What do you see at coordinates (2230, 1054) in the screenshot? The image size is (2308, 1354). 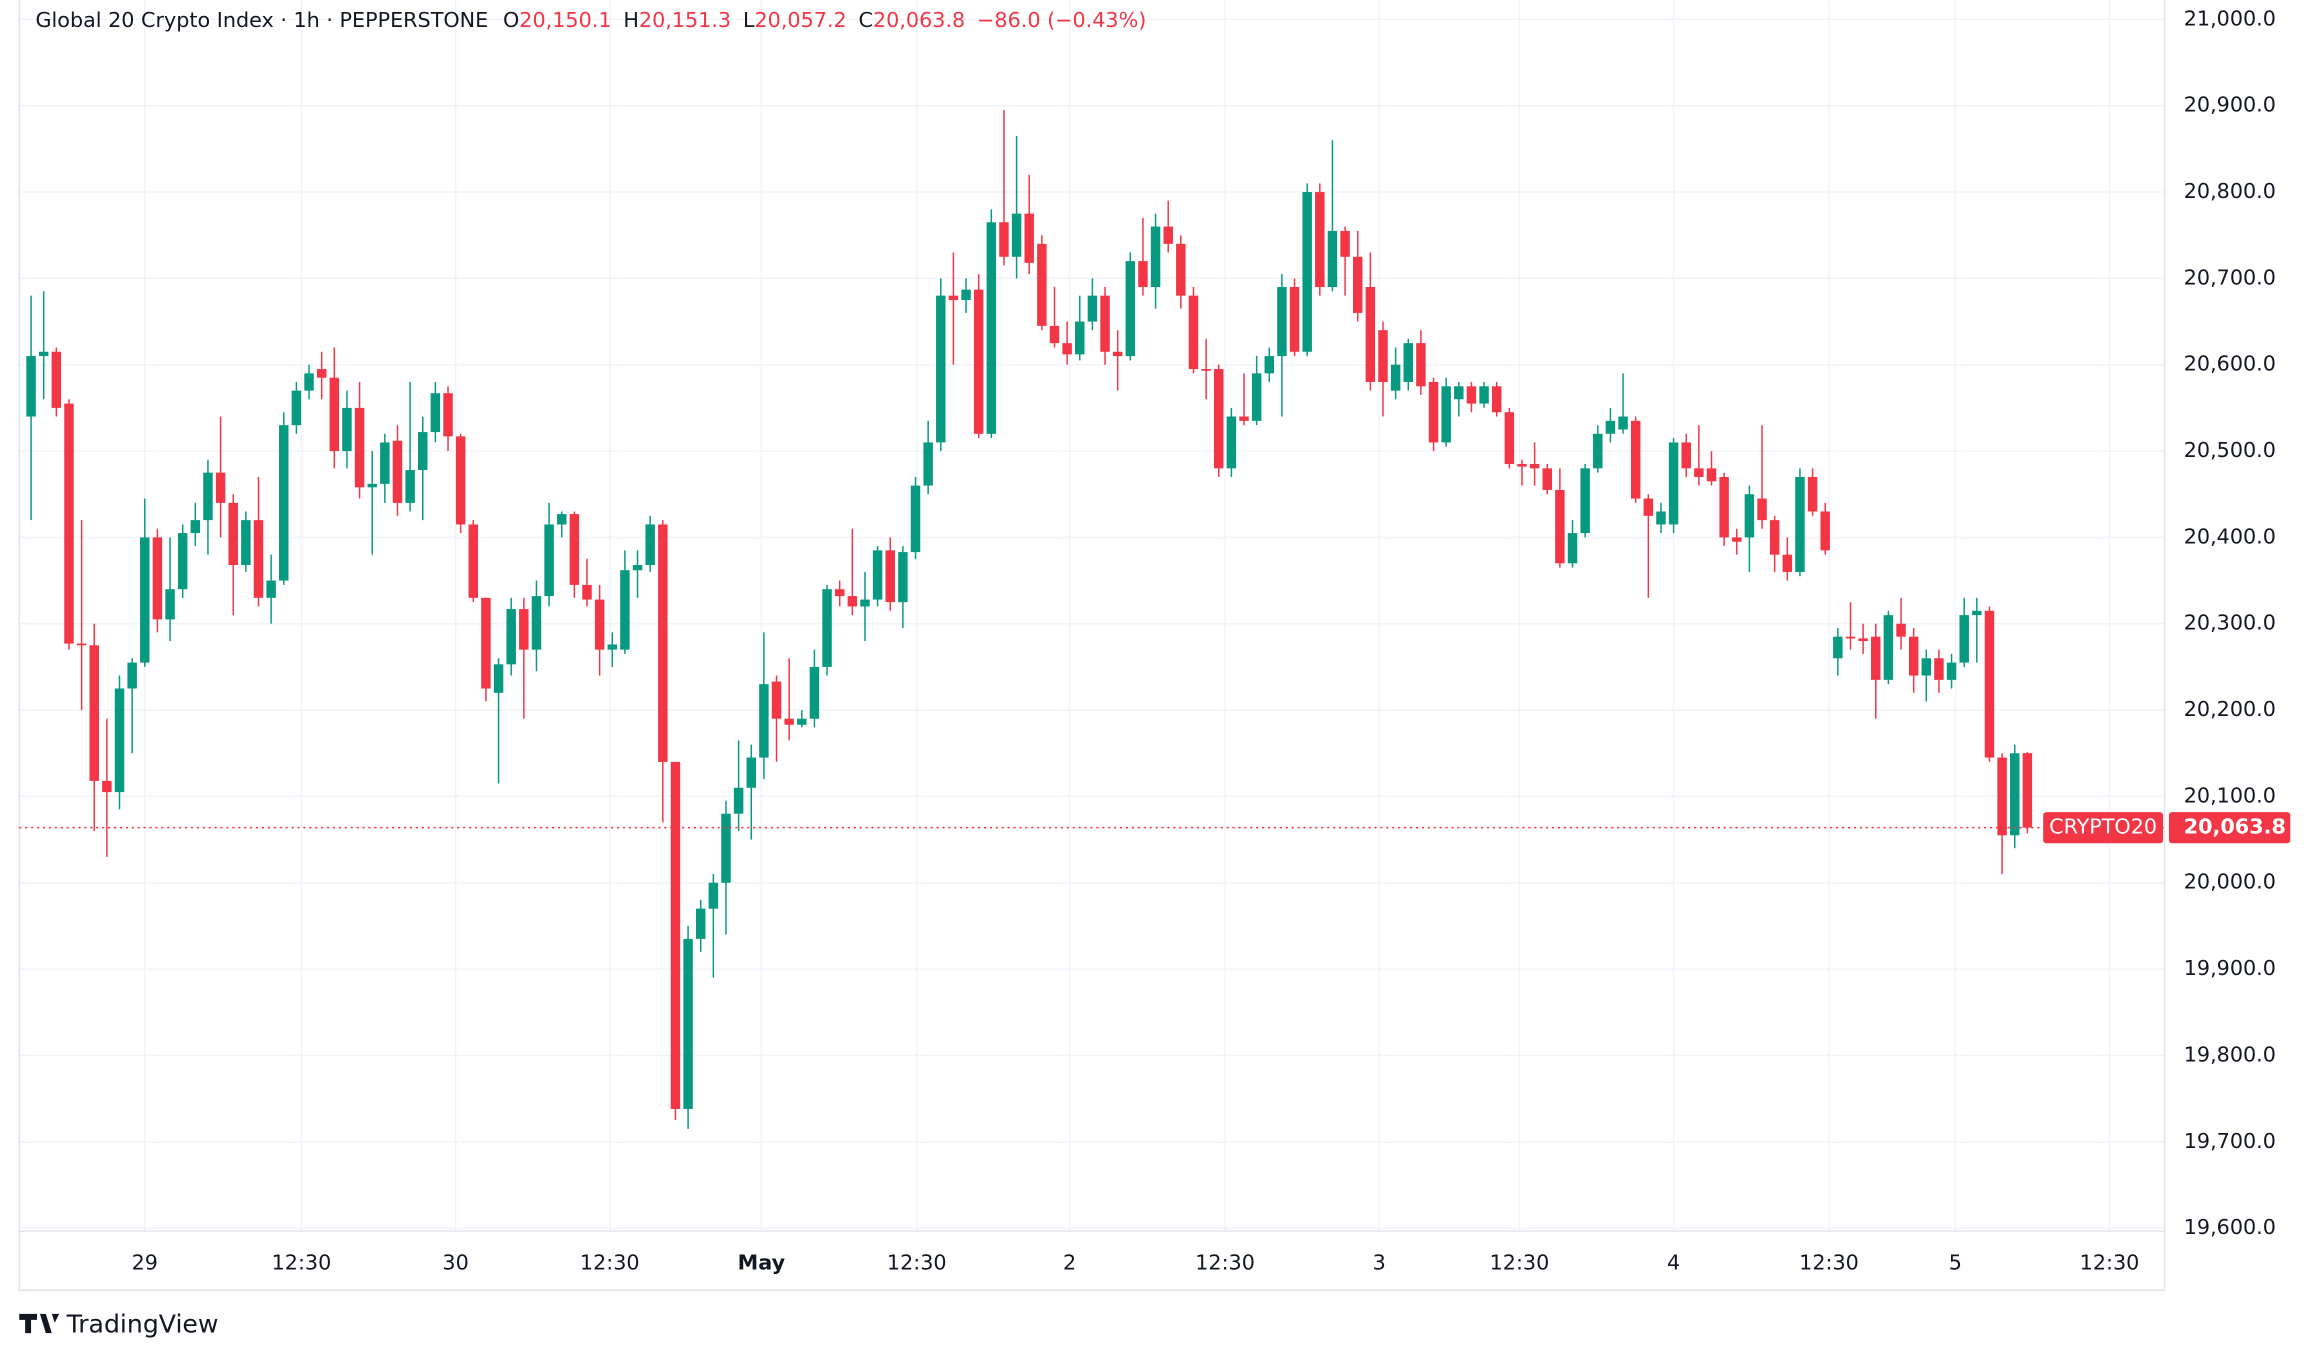 I see `y-tick-label: 19,800.0` at bounding box center [2230, 1054].